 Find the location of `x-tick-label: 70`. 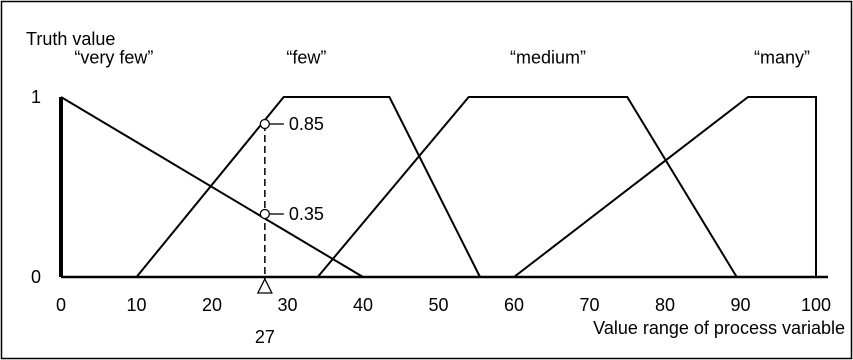

x-tick-label: 70 is located at coordinates (589, 305).